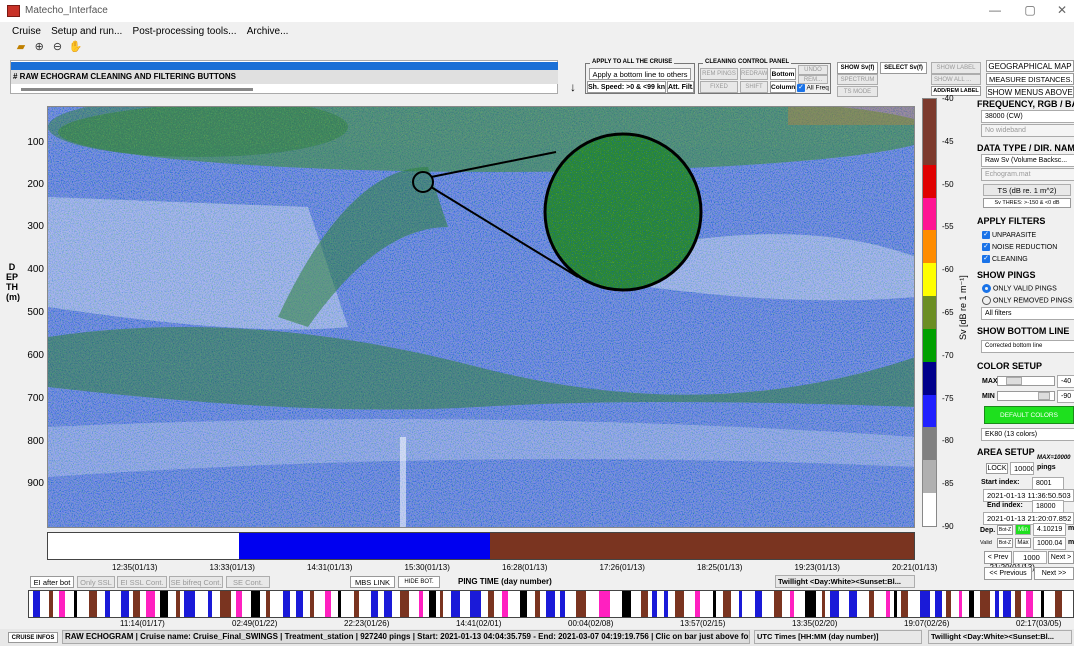  Describe the element at coordinates (1030, 10) in the screenshot. I see `maximize-button: ▢` at that location.